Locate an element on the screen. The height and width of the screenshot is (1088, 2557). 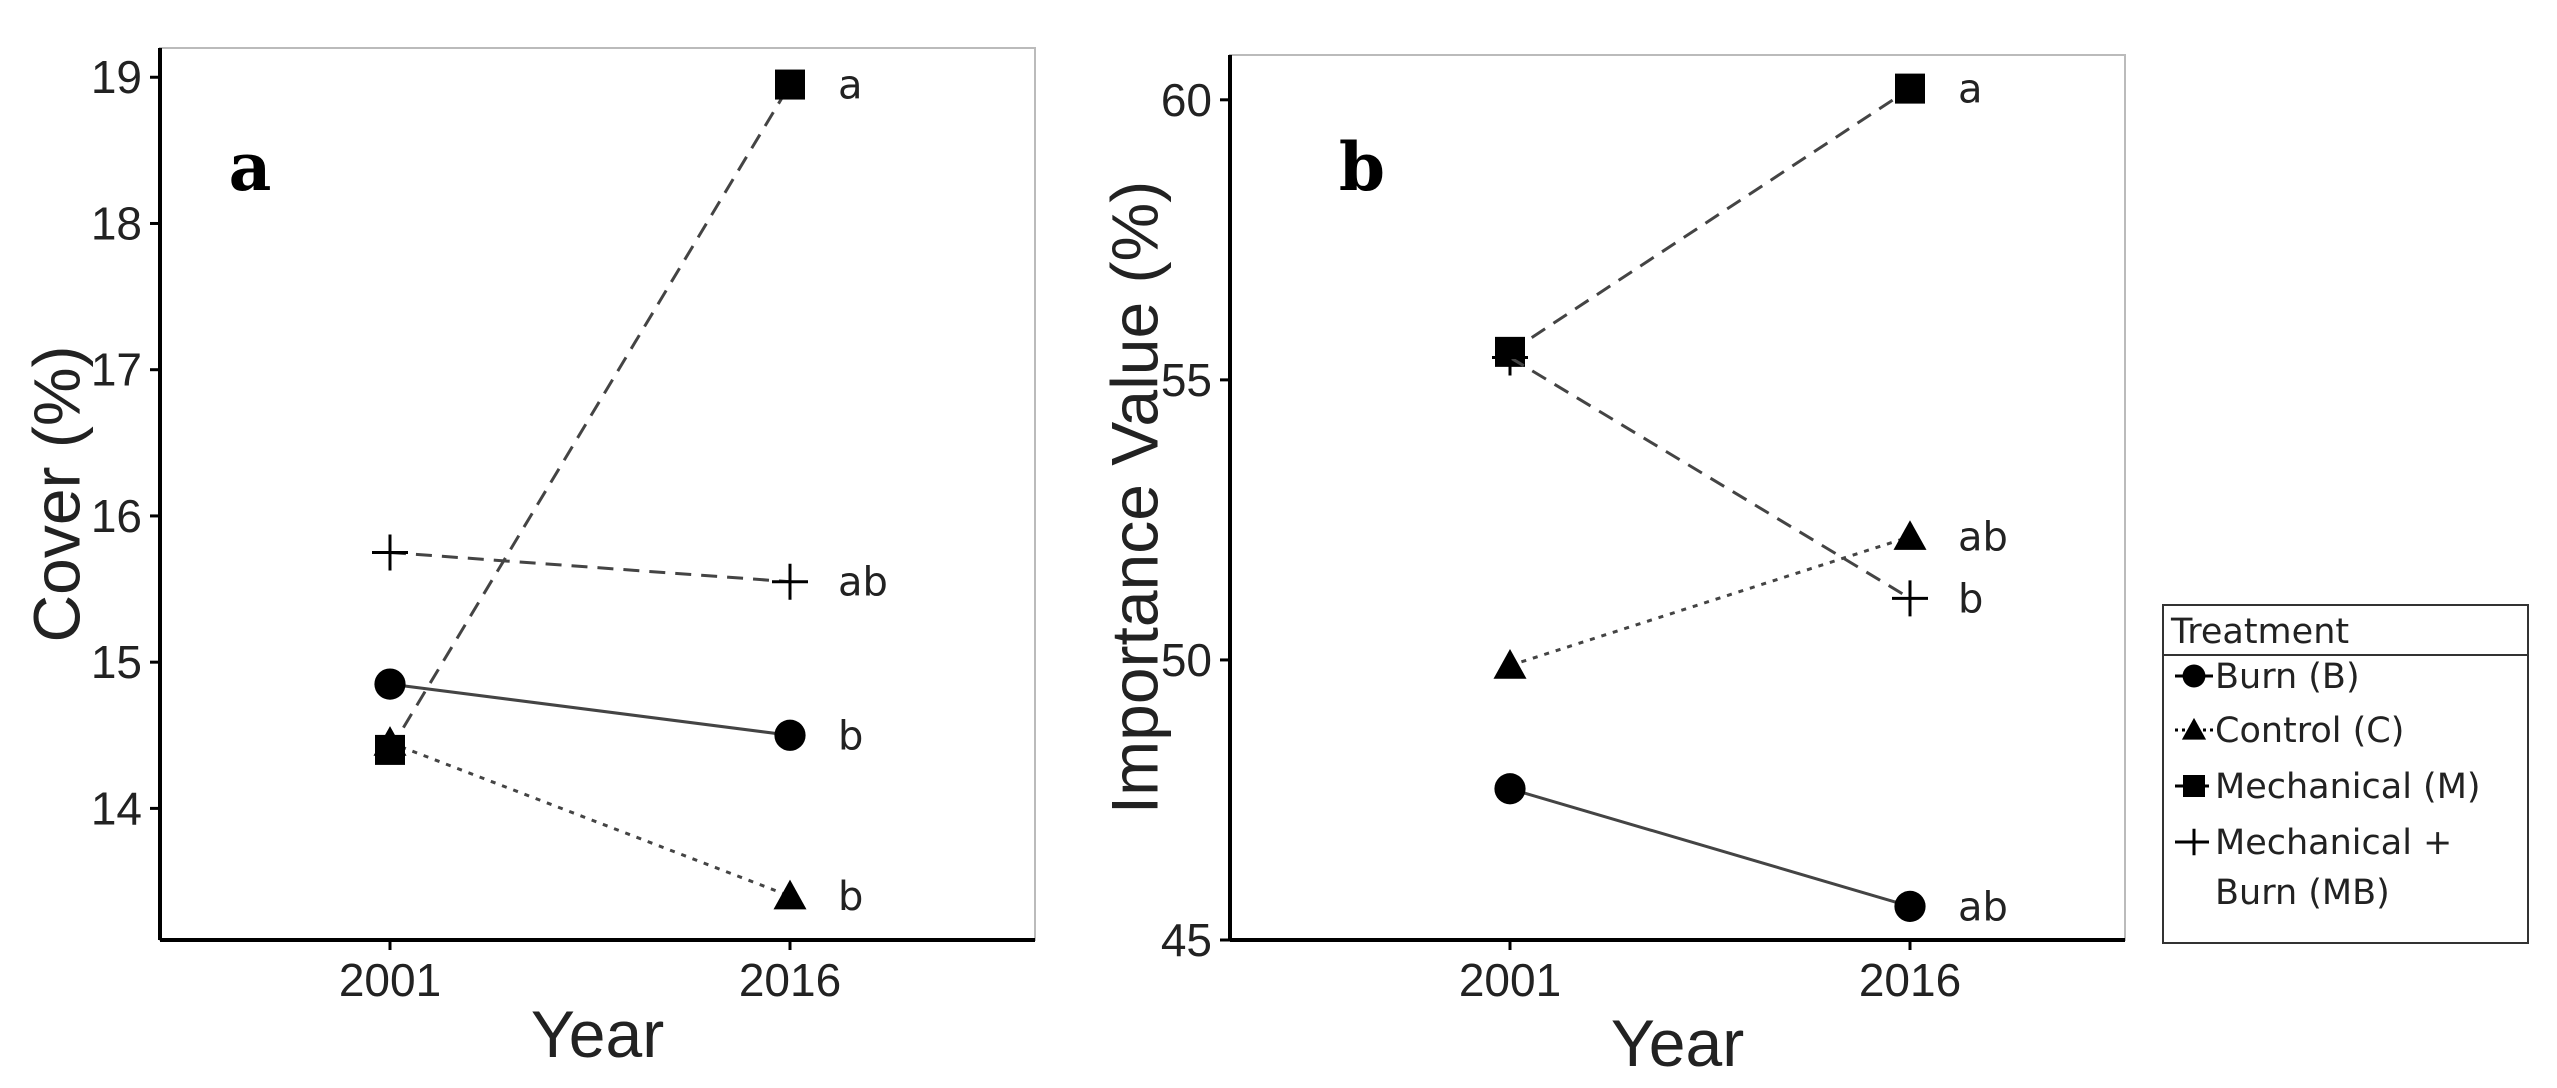
y-tick-label: 60 is located at coordinates (1186, 100).